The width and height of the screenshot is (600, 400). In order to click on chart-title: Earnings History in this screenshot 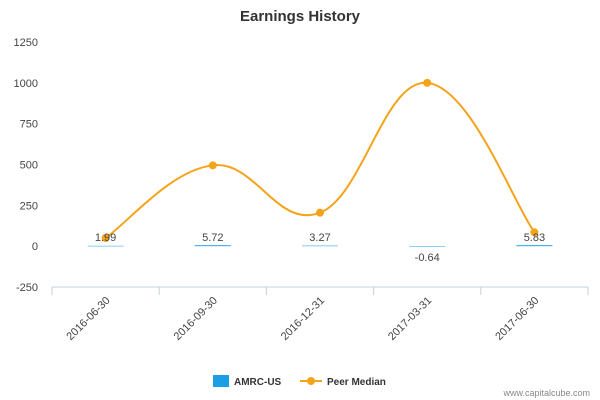, I will do `click(300, 16)`.